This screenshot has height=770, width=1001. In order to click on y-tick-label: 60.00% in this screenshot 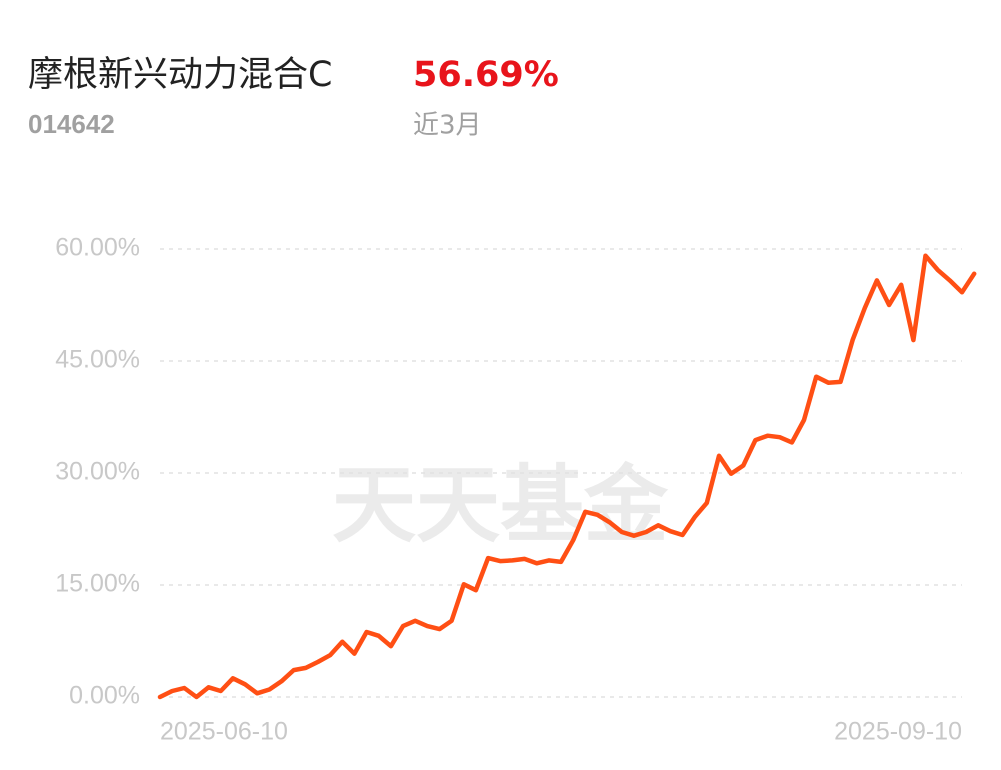, I will do `click(97, 248)`.